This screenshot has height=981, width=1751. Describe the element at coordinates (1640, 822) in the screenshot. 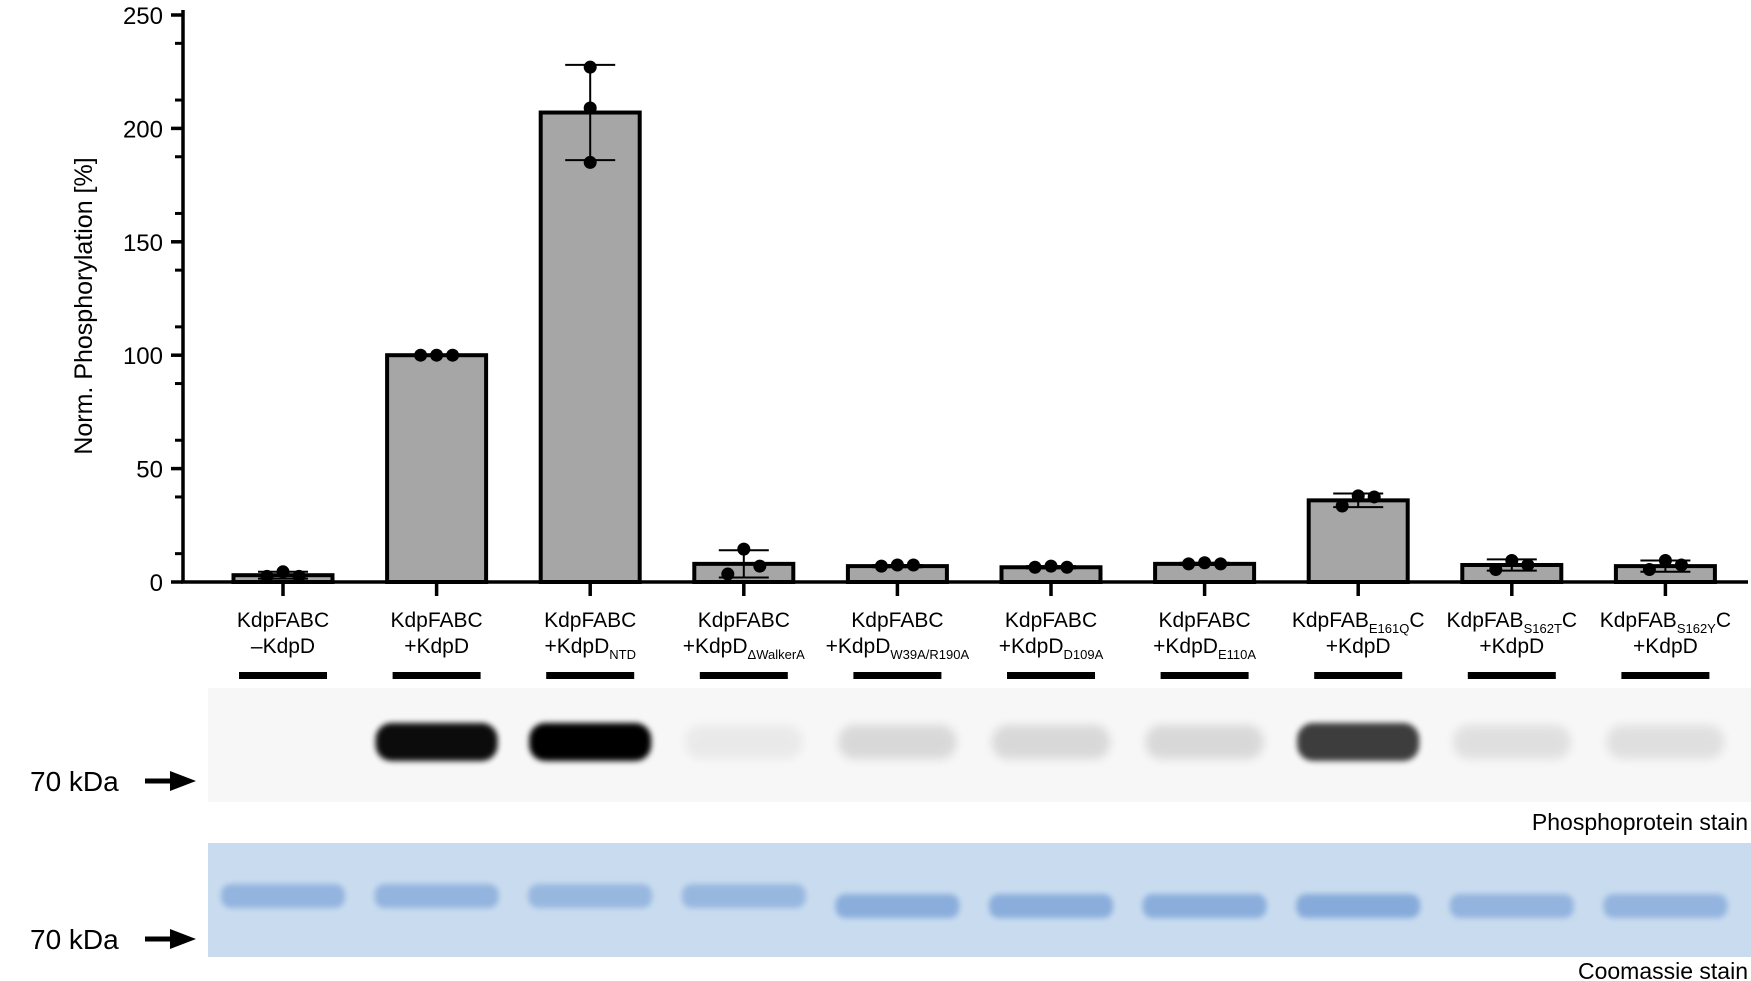

I see `phosphoprotein-stain-label: Phosphoprotein stain` at that location.